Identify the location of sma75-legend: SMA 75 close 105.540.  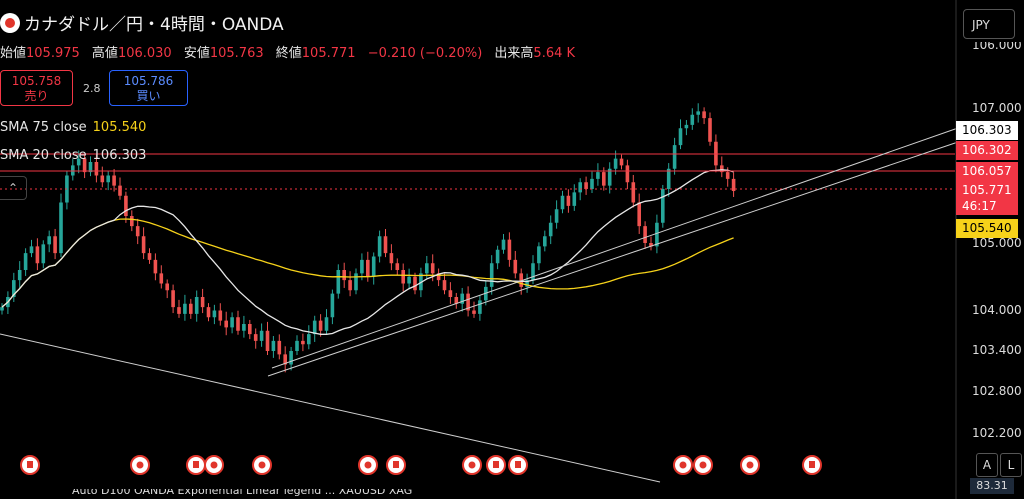
(73, 127).